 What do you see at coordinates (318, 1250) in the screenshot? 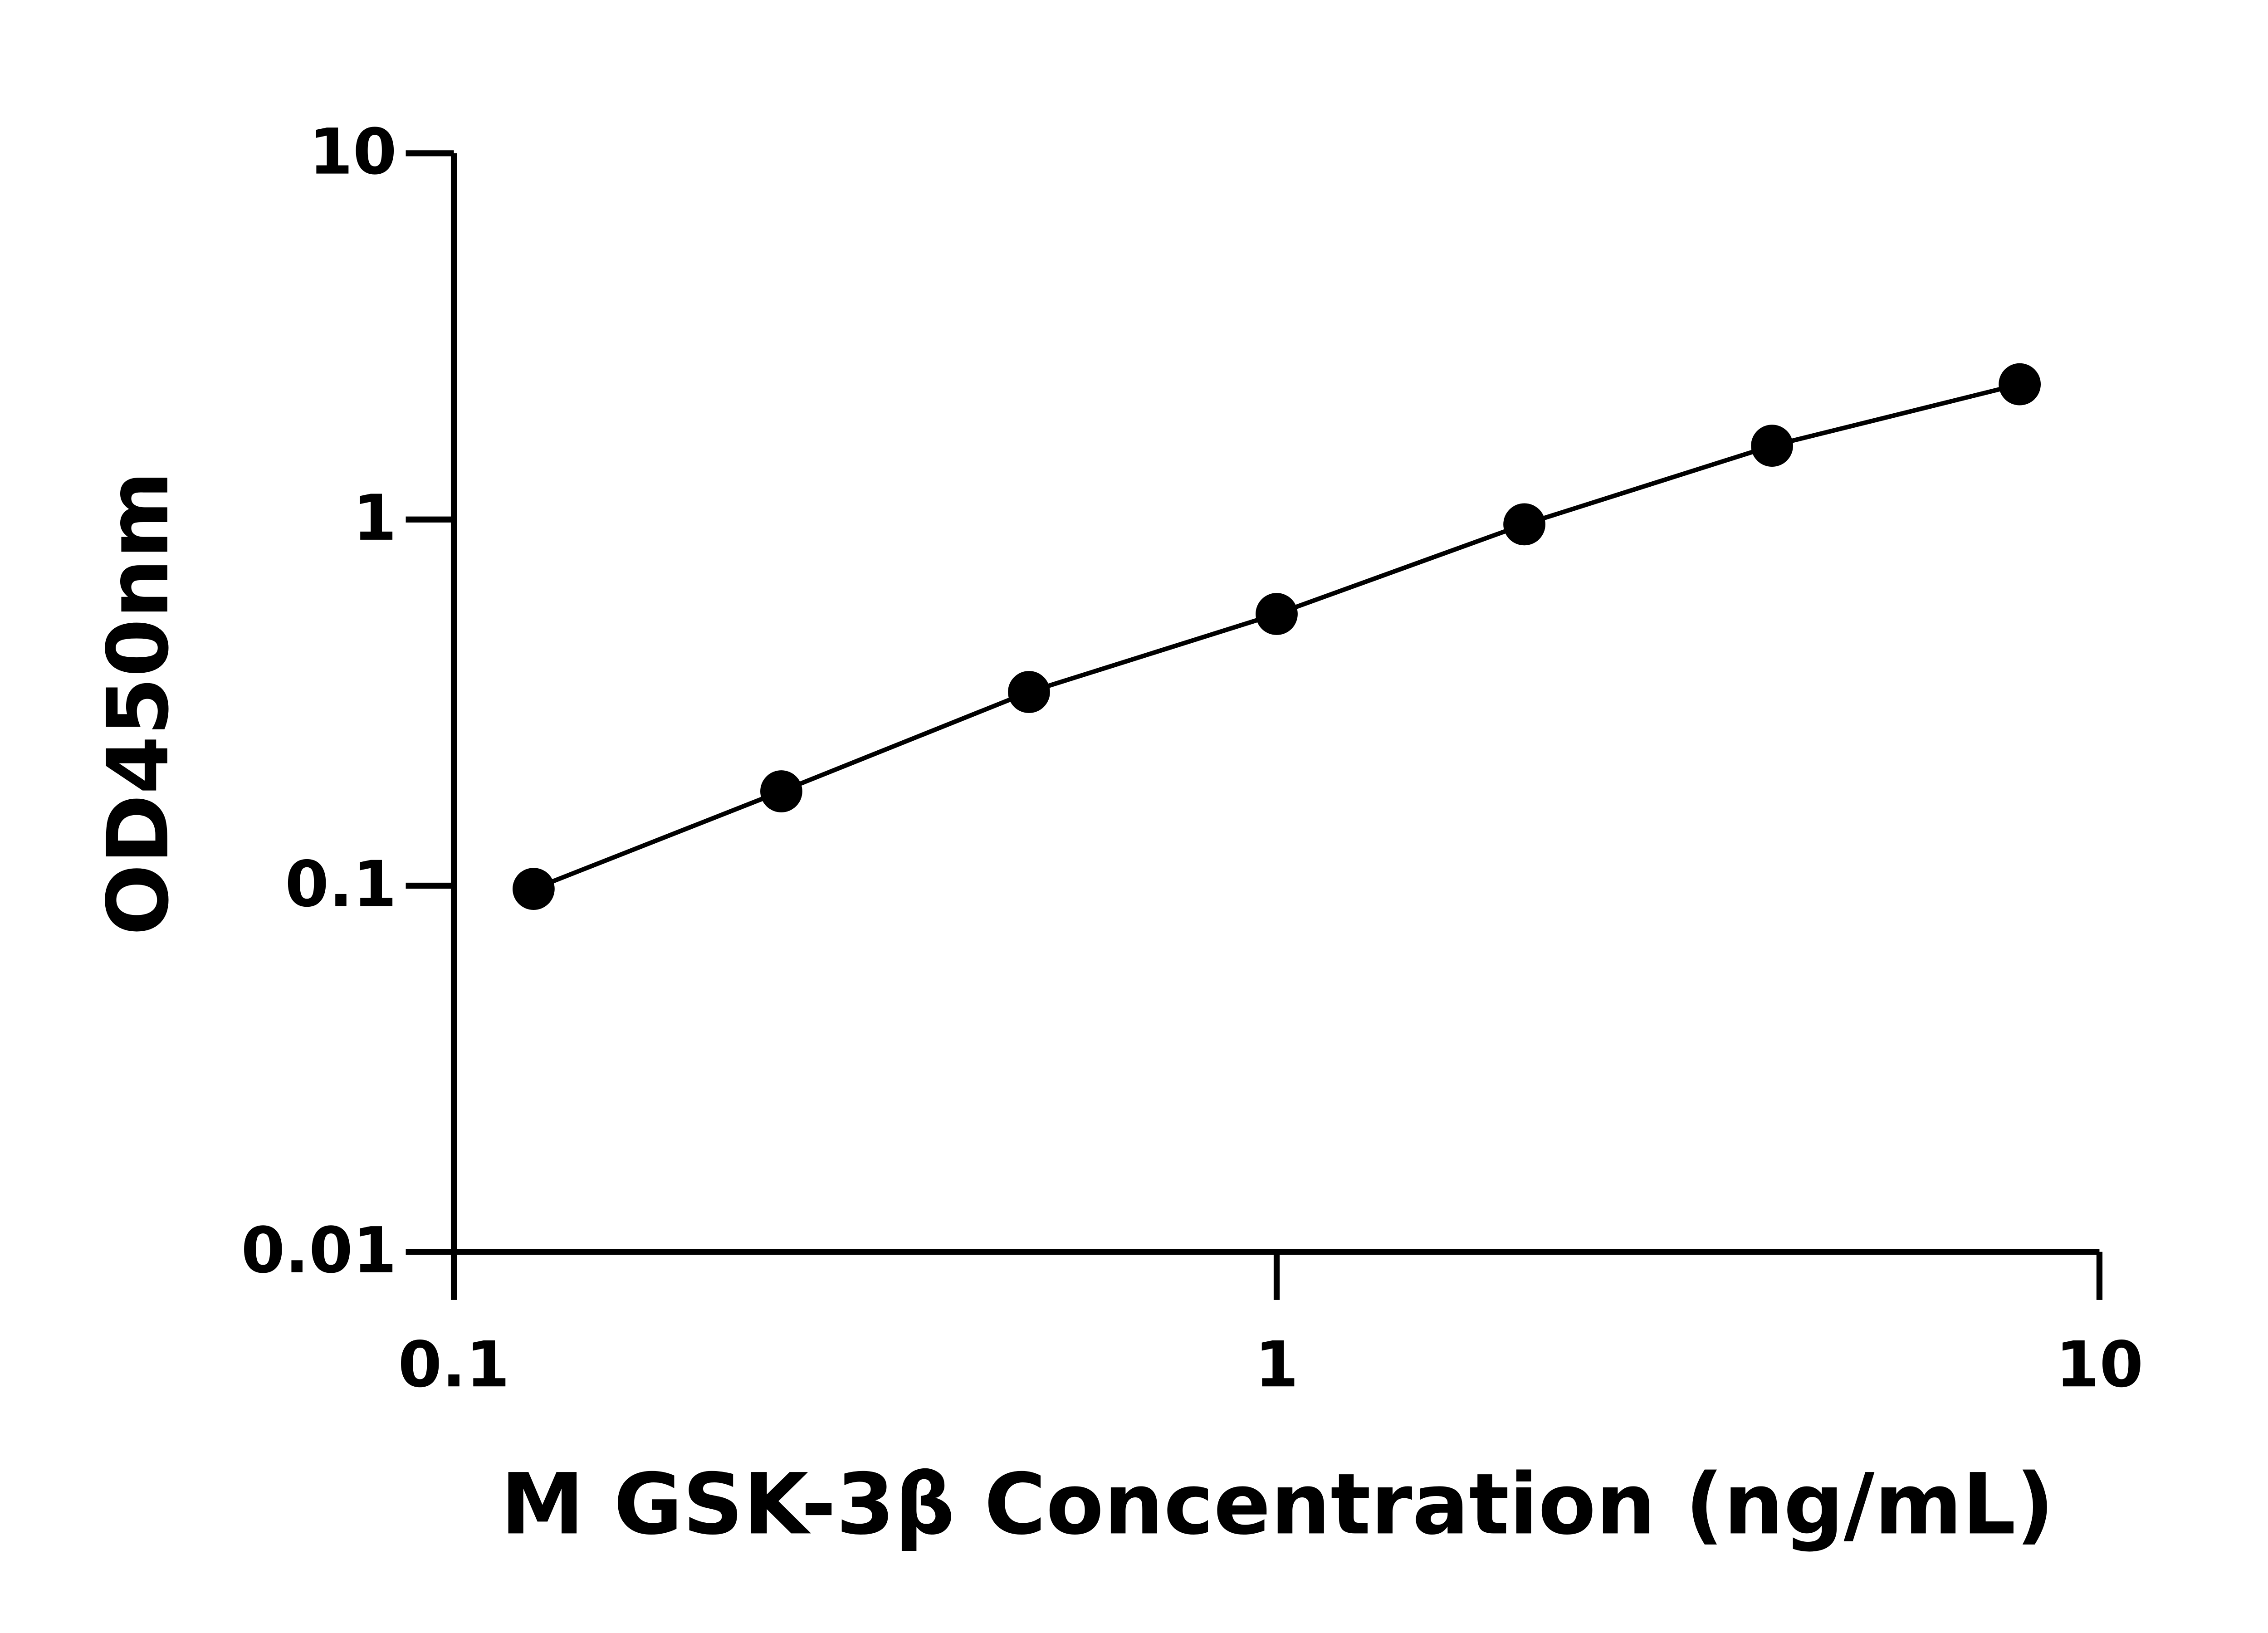
I see `y-tick-label: 0.01` at bounding box center [318, 1250].